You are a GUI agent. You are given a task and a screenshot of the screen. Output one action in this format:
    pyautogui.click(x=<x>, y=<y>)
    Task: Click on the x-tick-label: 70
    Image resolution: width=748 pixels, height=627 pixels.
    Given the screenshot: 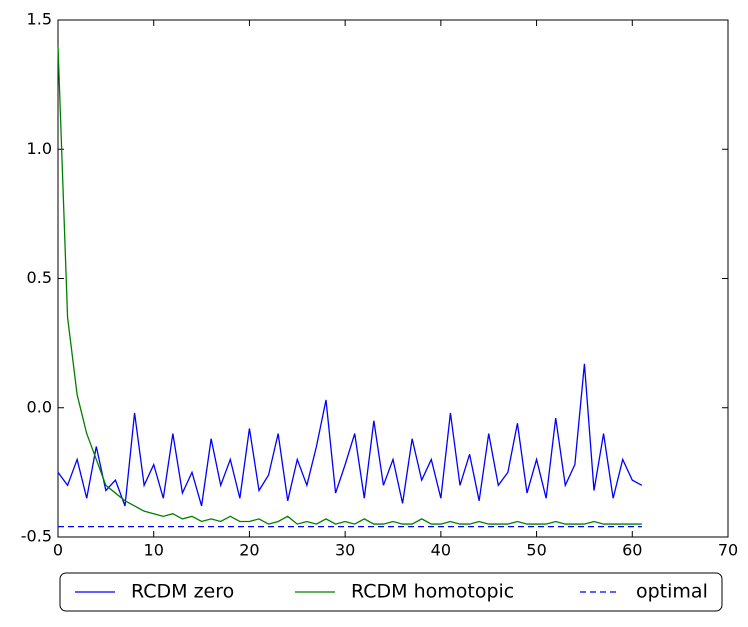 What is the action you would take?
    pyautogui.click(x=728, y=550)
    